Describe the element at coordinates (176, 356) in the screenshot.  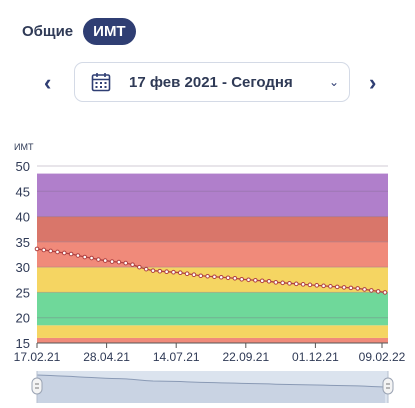
I see `x-tick-label: 14.07.21` at that location.